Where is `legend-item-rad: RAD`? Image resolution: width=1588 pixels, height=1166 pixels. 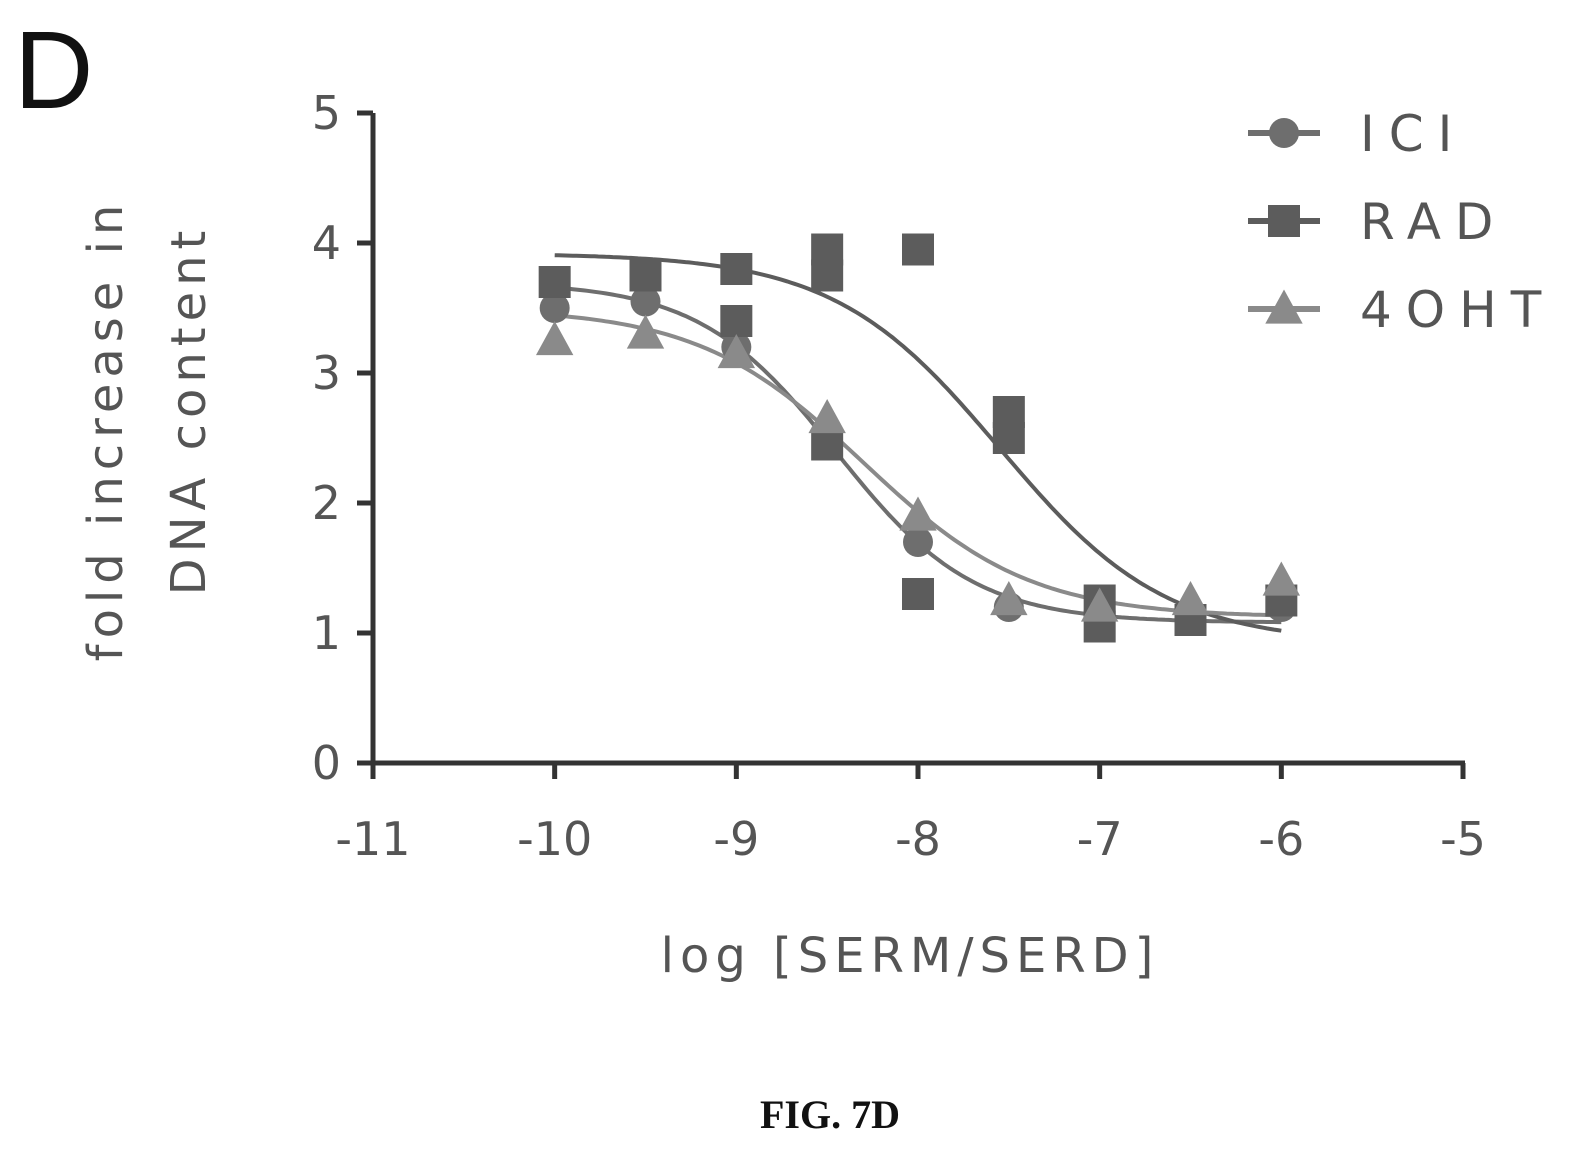
legend-item-rad: RAD is located at coordinates (1377, 222).